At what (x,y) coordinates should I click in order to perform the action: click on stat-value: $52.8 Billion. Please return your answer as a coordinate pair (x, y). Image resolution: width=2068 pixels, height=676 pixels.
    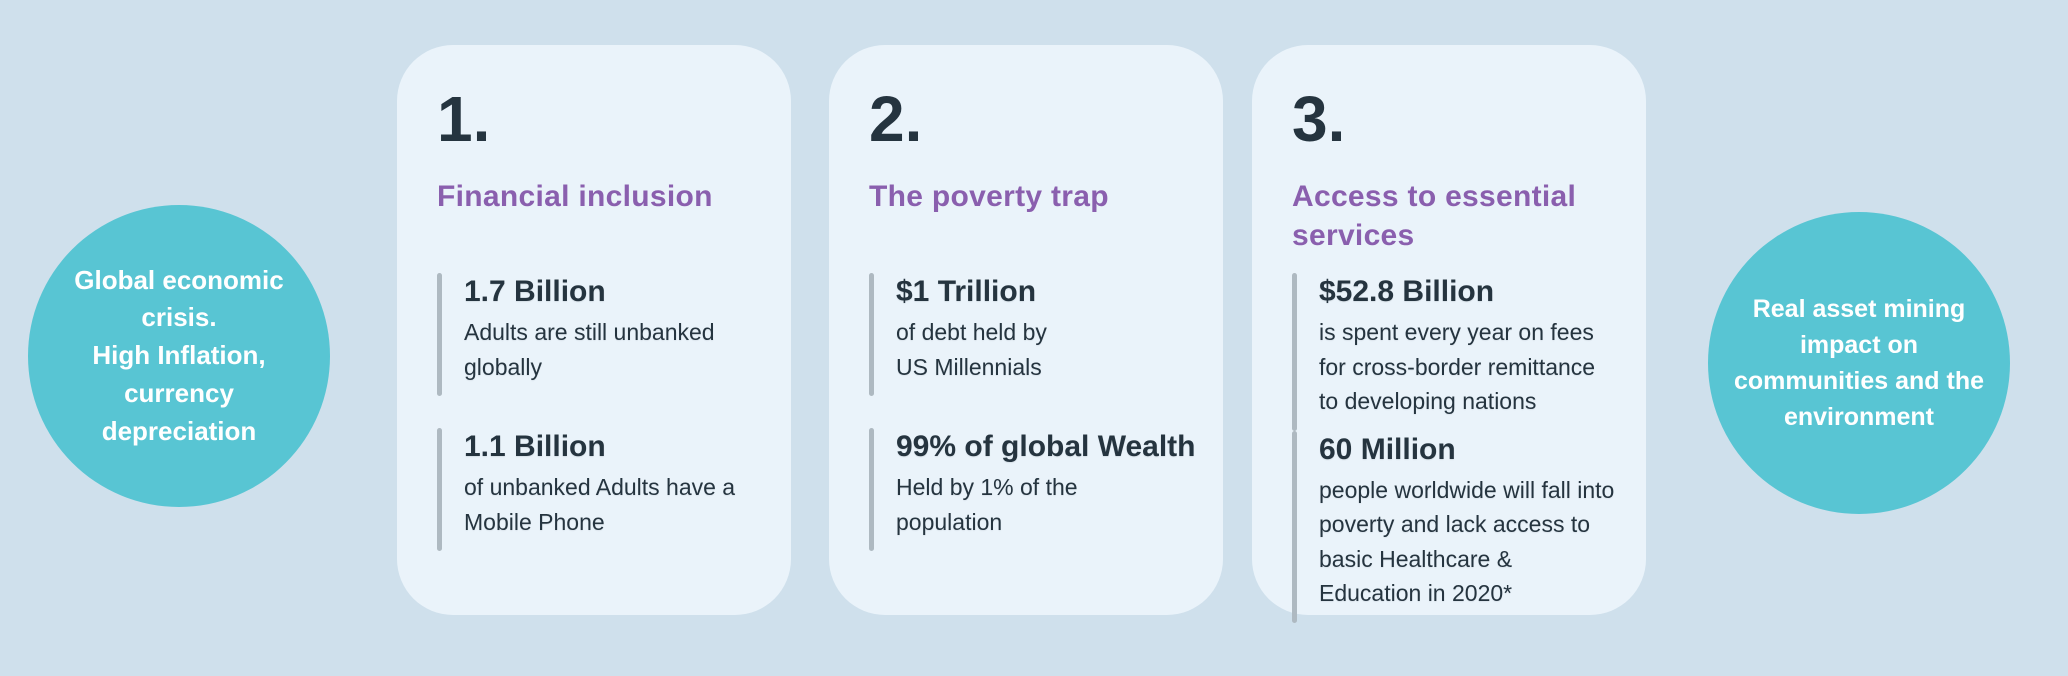
    Looking at the image, I should click on (1407, 291).